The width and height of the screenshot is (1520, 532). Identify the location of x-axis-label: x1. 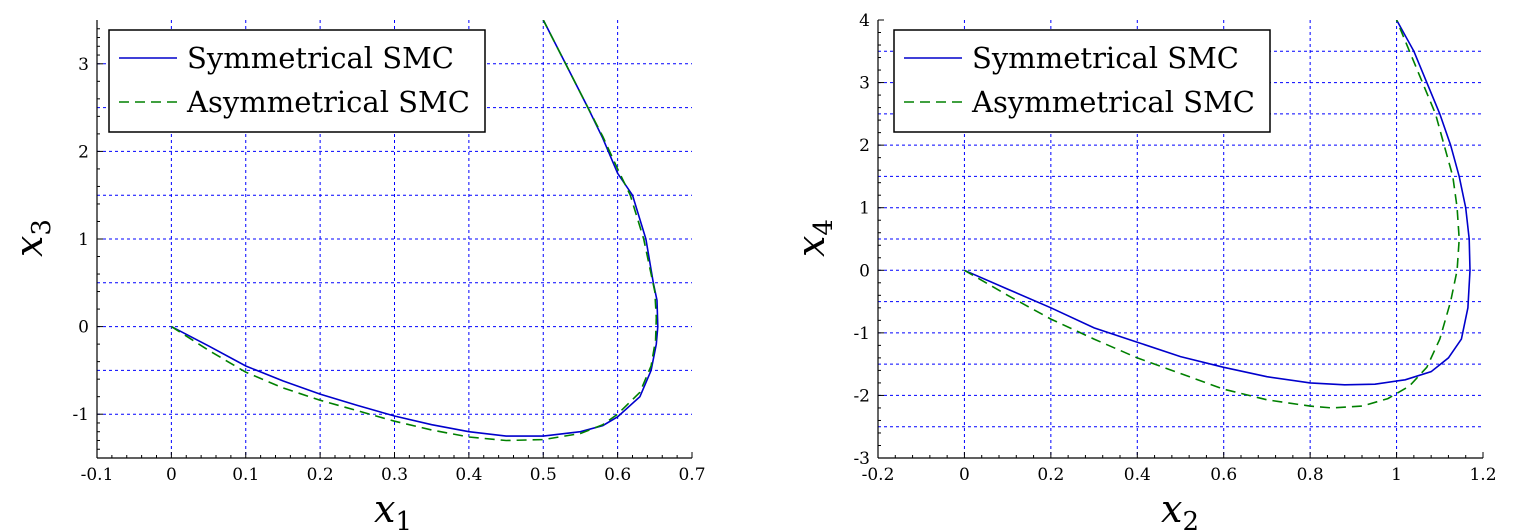
(393, 509).